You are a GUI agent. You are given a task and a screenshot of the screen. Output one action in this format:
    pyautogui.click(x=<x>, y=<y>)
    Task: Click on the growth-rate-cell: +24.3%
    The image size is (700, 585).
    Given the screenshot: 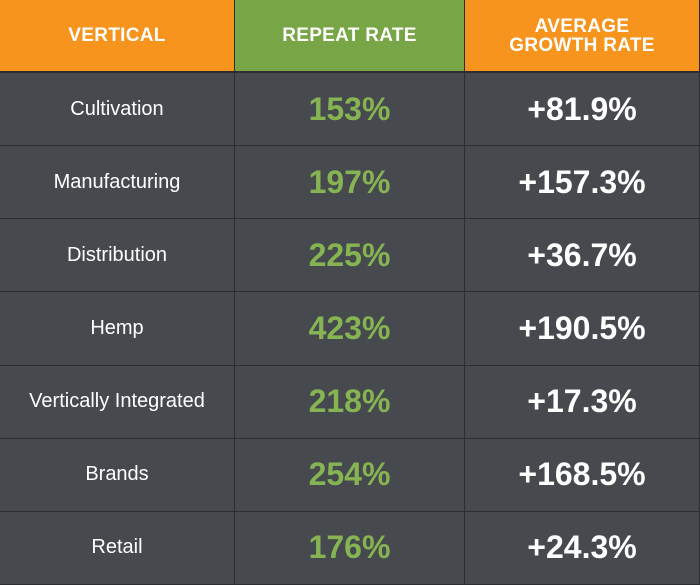 What is the action you would take?
    pyautogui.click(x=582, y=548)
    